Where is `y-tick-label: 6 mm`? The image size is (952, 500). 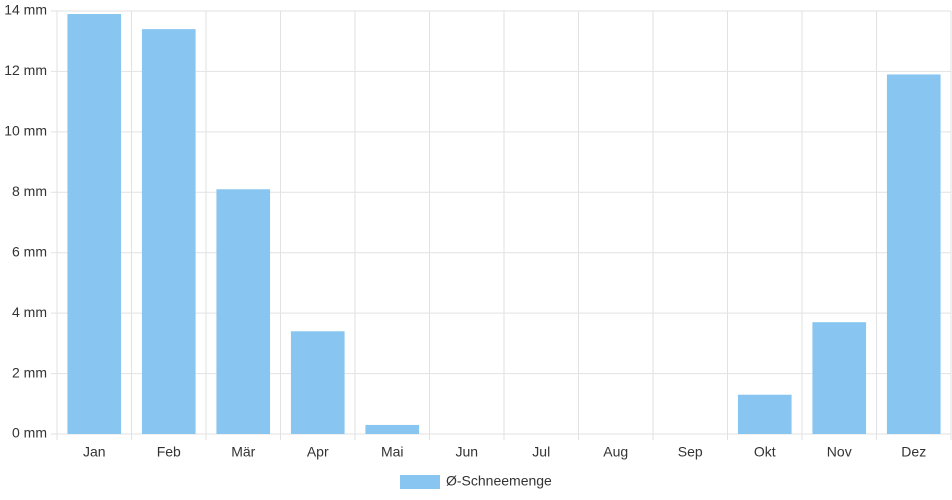 y-tick-label: 6 mm is located at coordinates (29, 251).